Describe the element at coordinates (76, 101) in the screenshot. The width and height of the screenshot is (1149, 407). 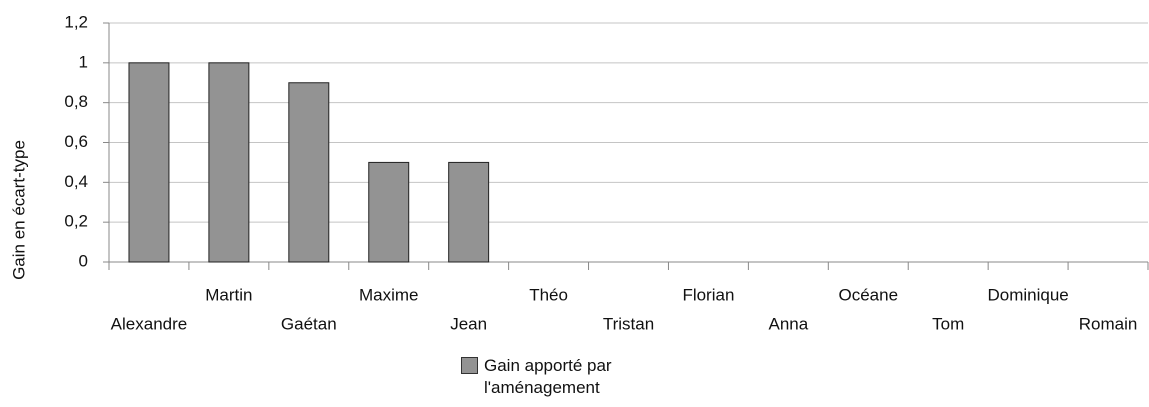
I see `y-tick-label: 0,8` at that location.